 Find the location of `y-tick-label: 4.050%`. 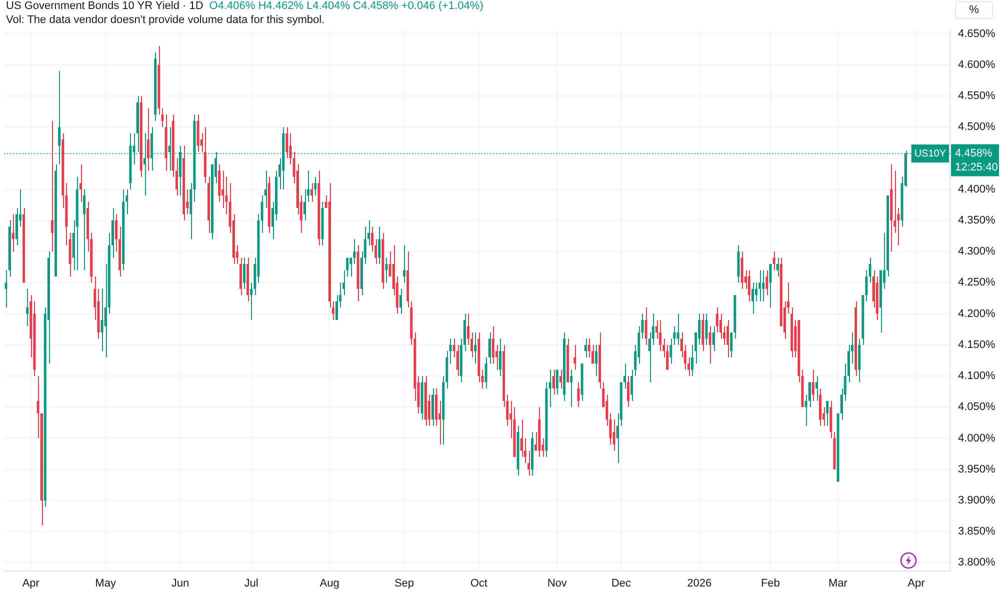

y-tick-label: 4.050% is located at coordinates (977, 407).